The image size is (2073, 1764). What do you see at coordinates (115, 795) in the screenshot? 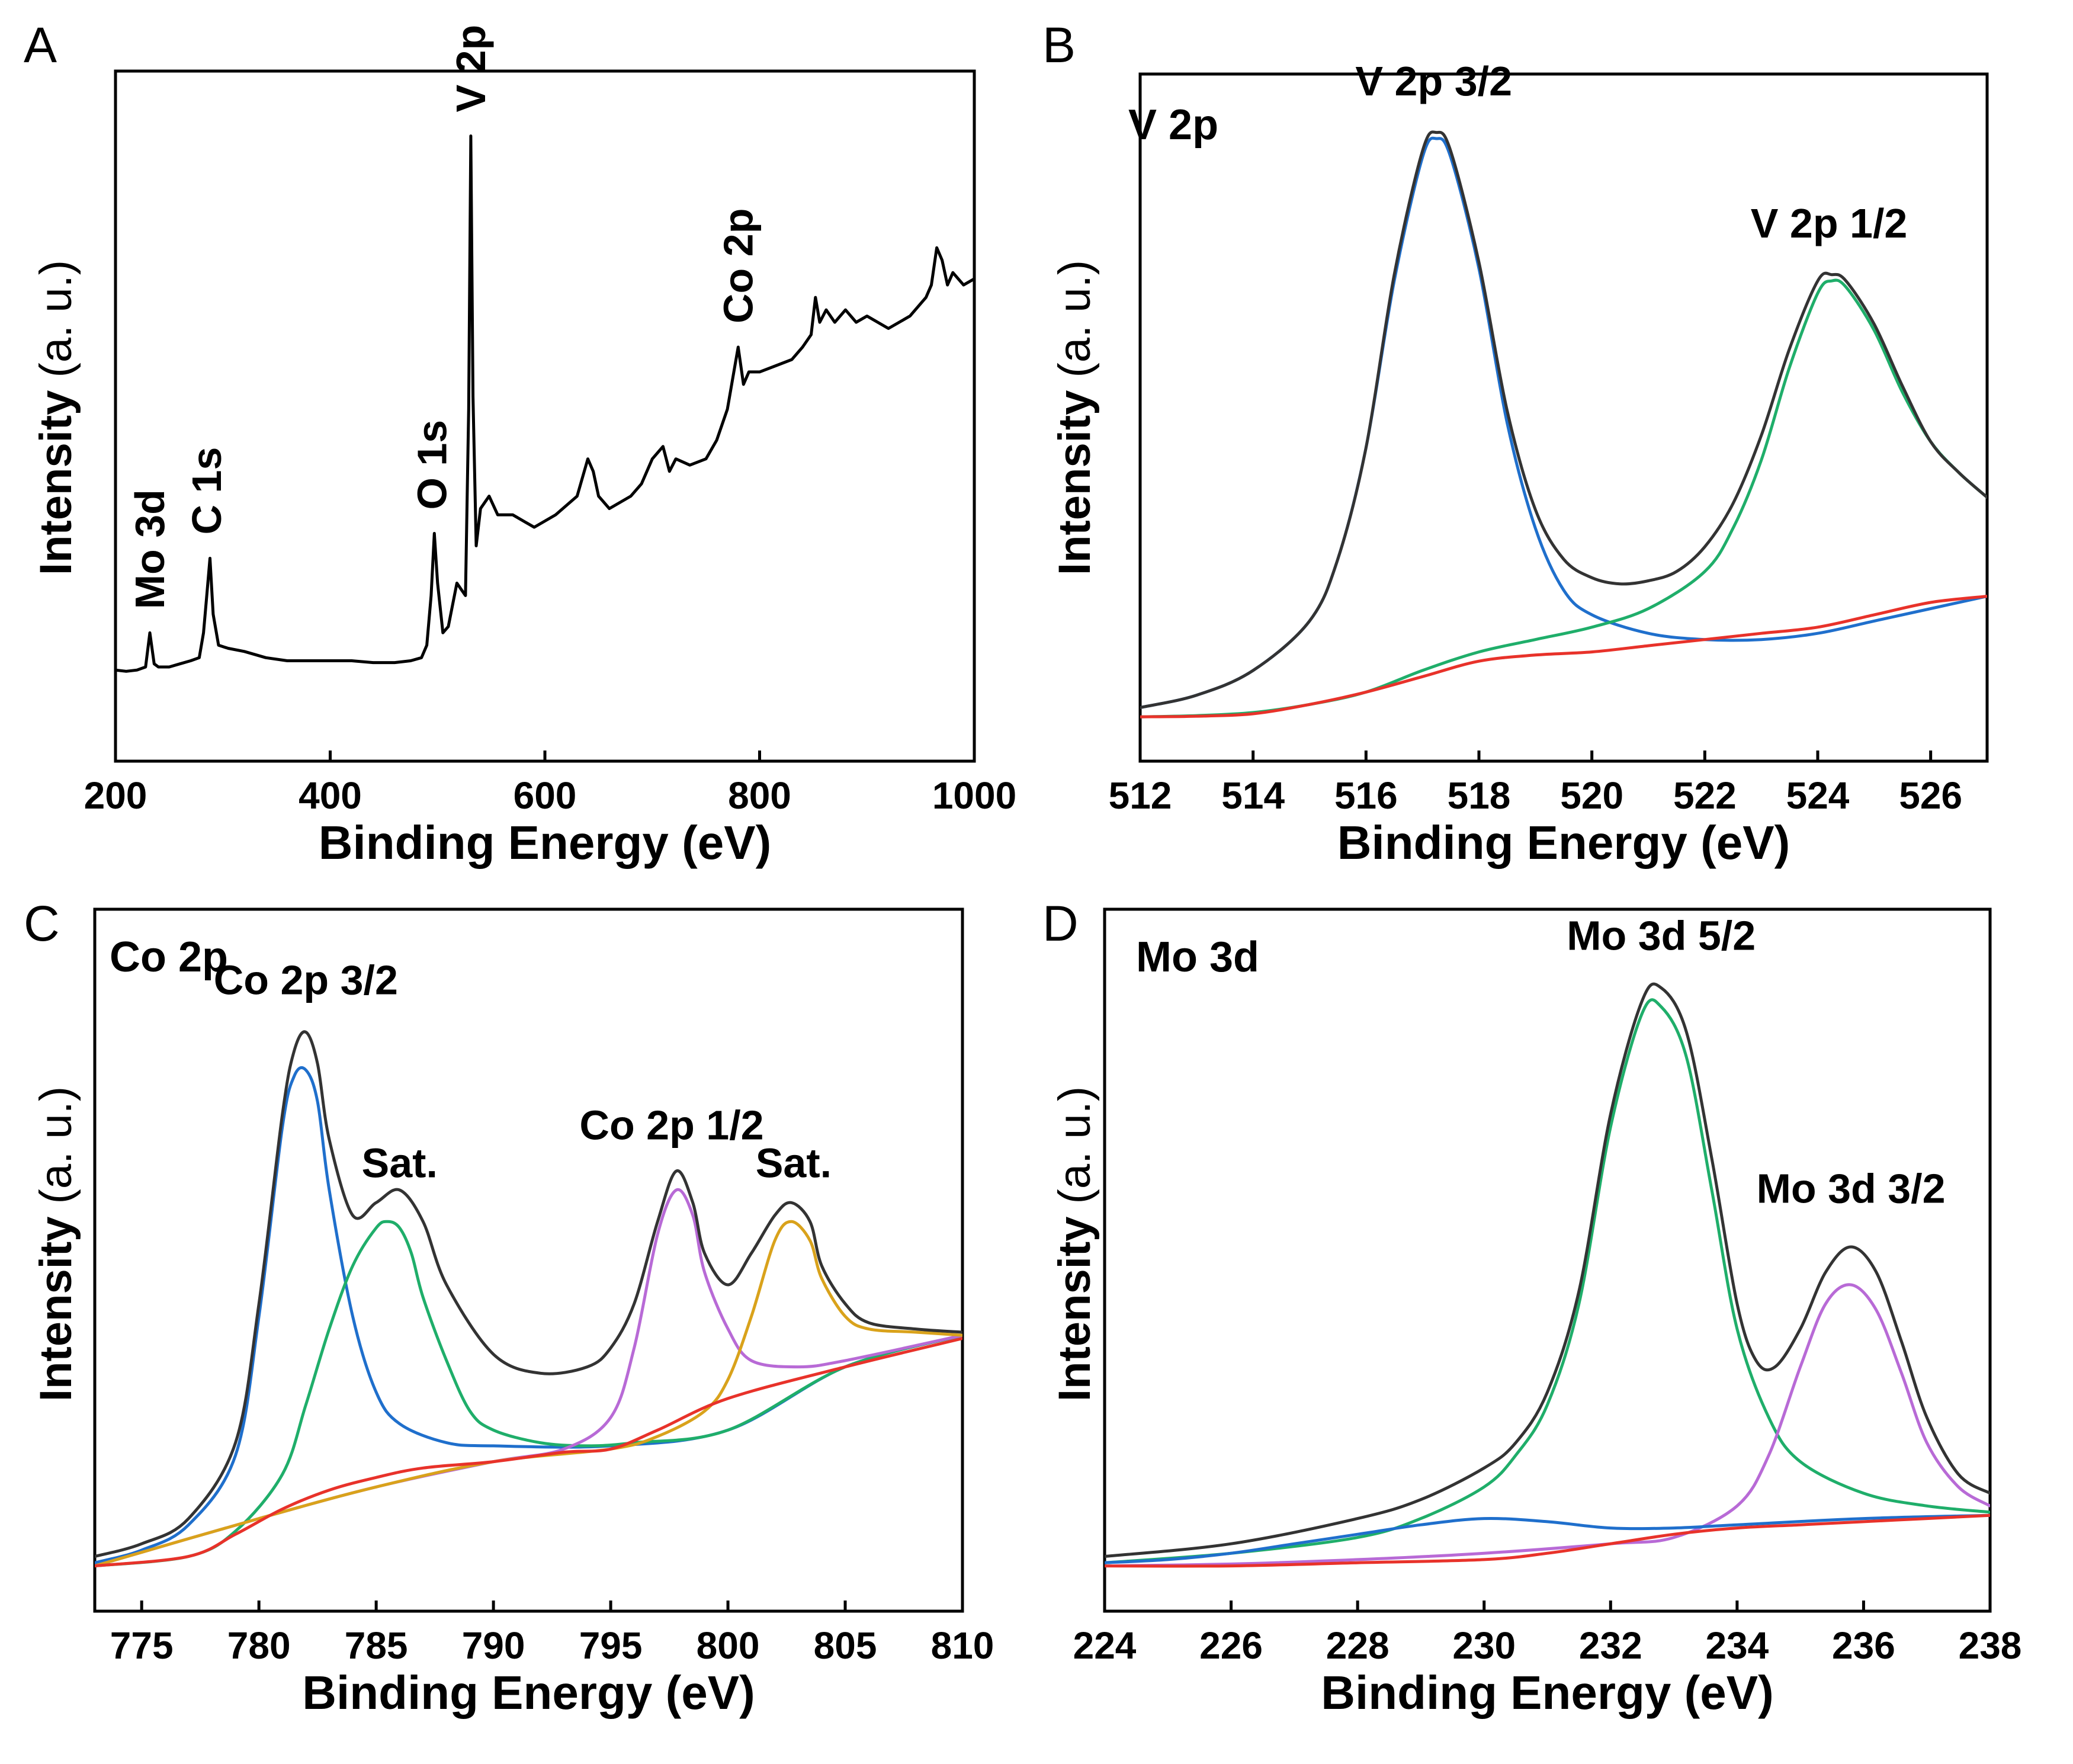
I see `x-tick-label: 200` at bounding box center [115, 795].